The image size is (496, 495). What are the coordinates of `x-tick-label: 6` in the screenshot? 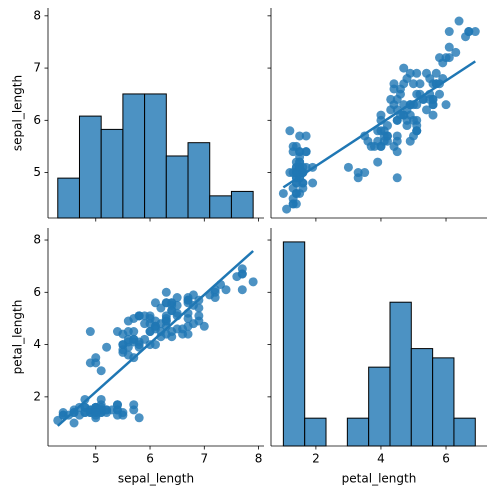 It's located at (150, 459).